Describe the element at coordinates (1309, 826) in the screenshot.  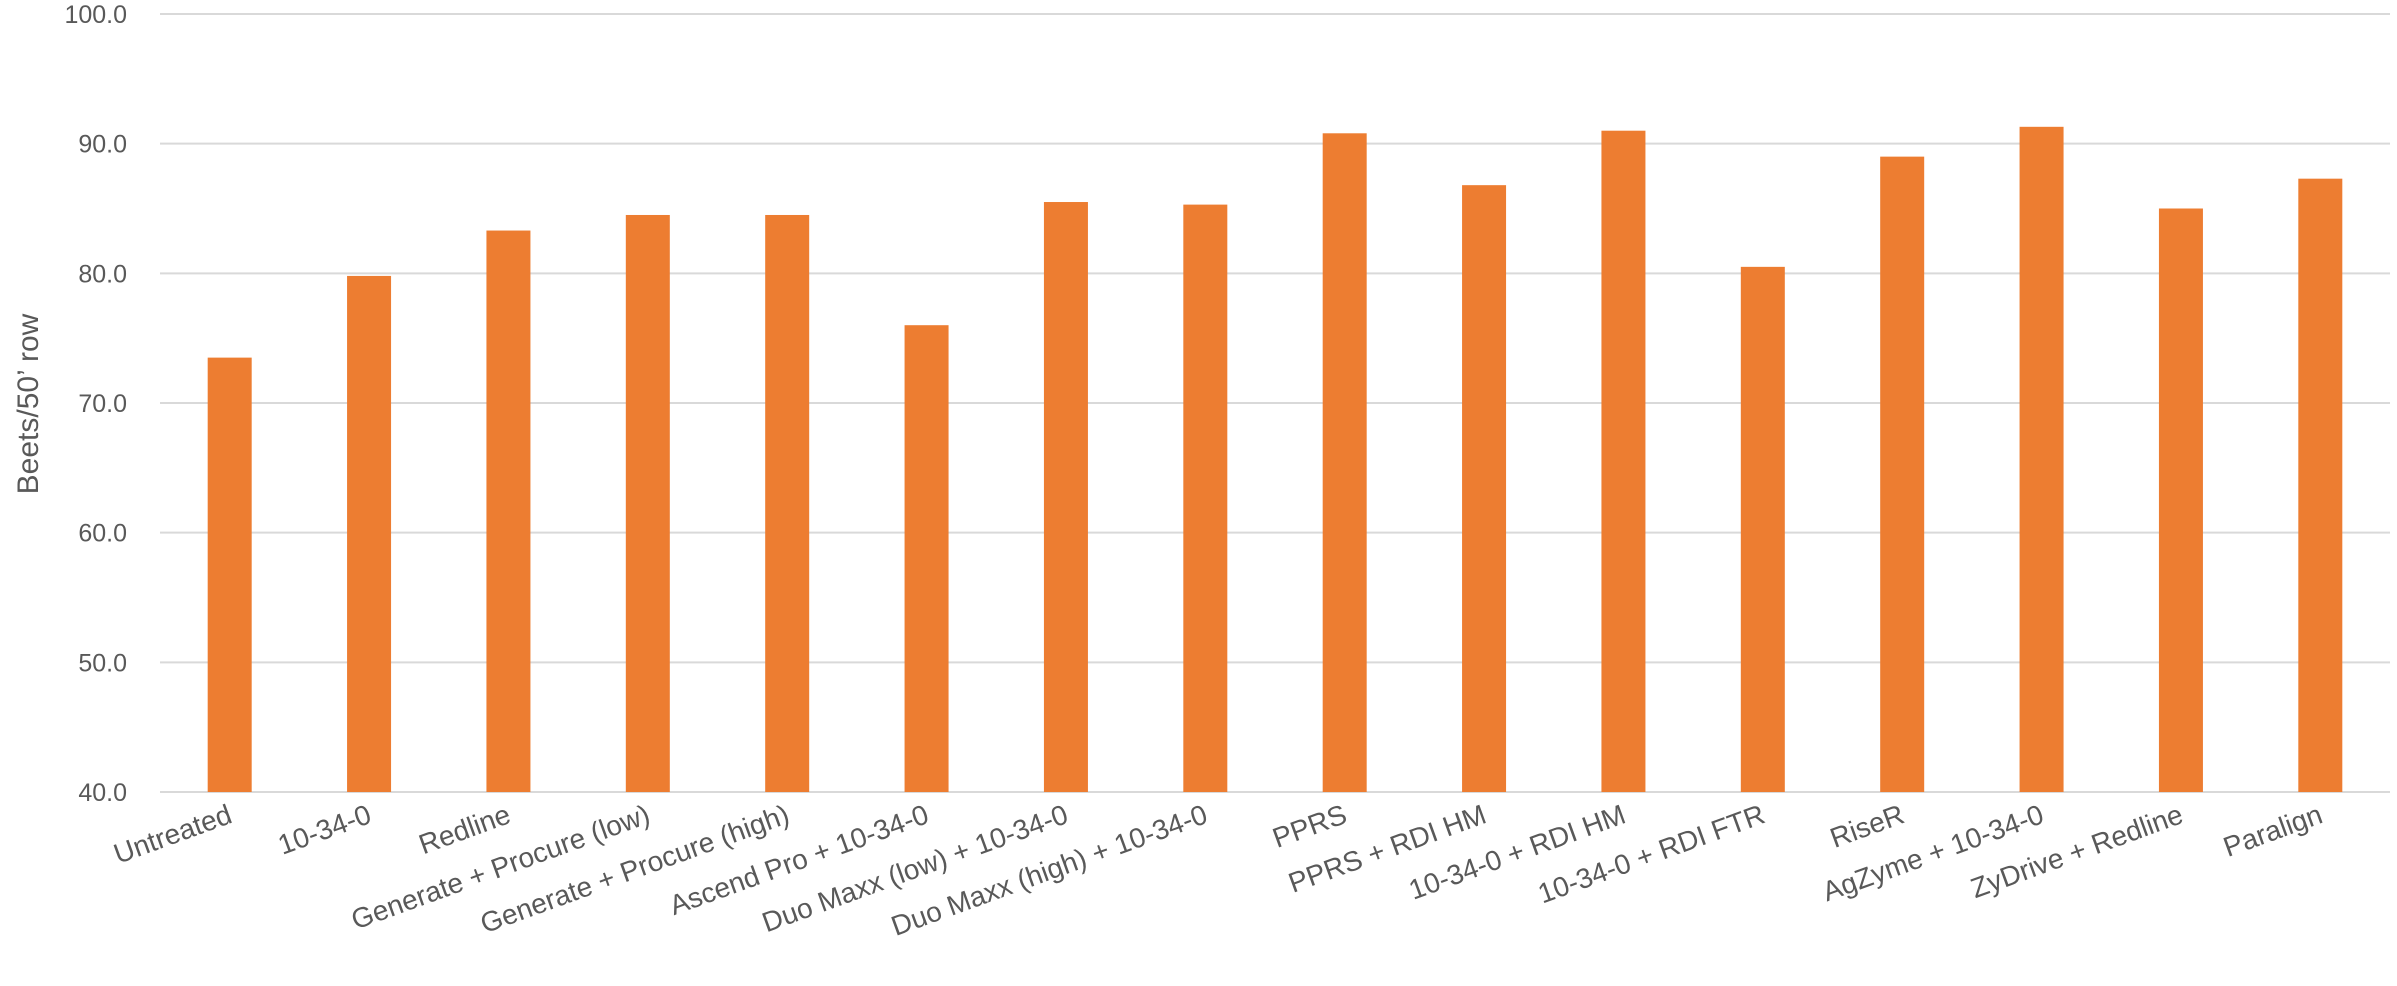
I see `x-category-label: PPRS` at that location.